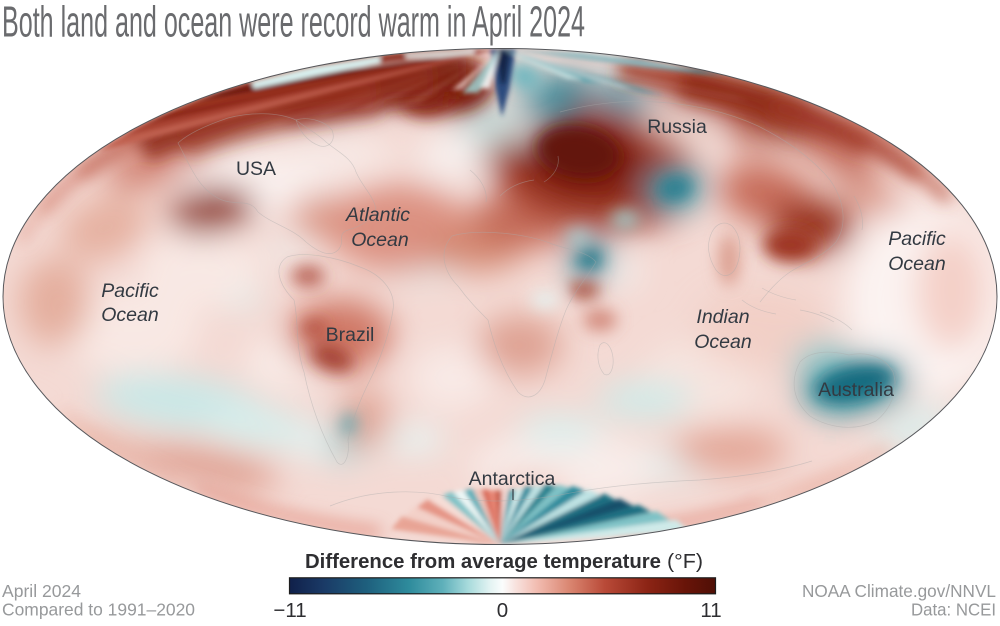 Image resolution: width=1000 pixels, height=626 pixels. Describe the element at coordinates (350, 335) in the screenshot. I see `svg-text: Brazil` at that location.